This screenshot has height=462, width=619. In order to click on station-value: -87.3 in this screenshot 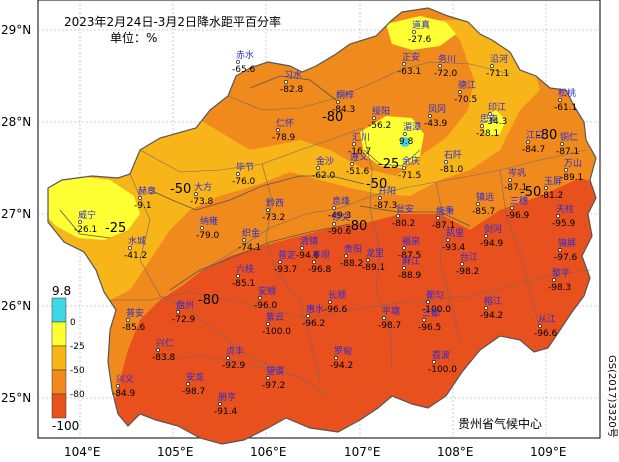, I will do `click(385, 206)`.